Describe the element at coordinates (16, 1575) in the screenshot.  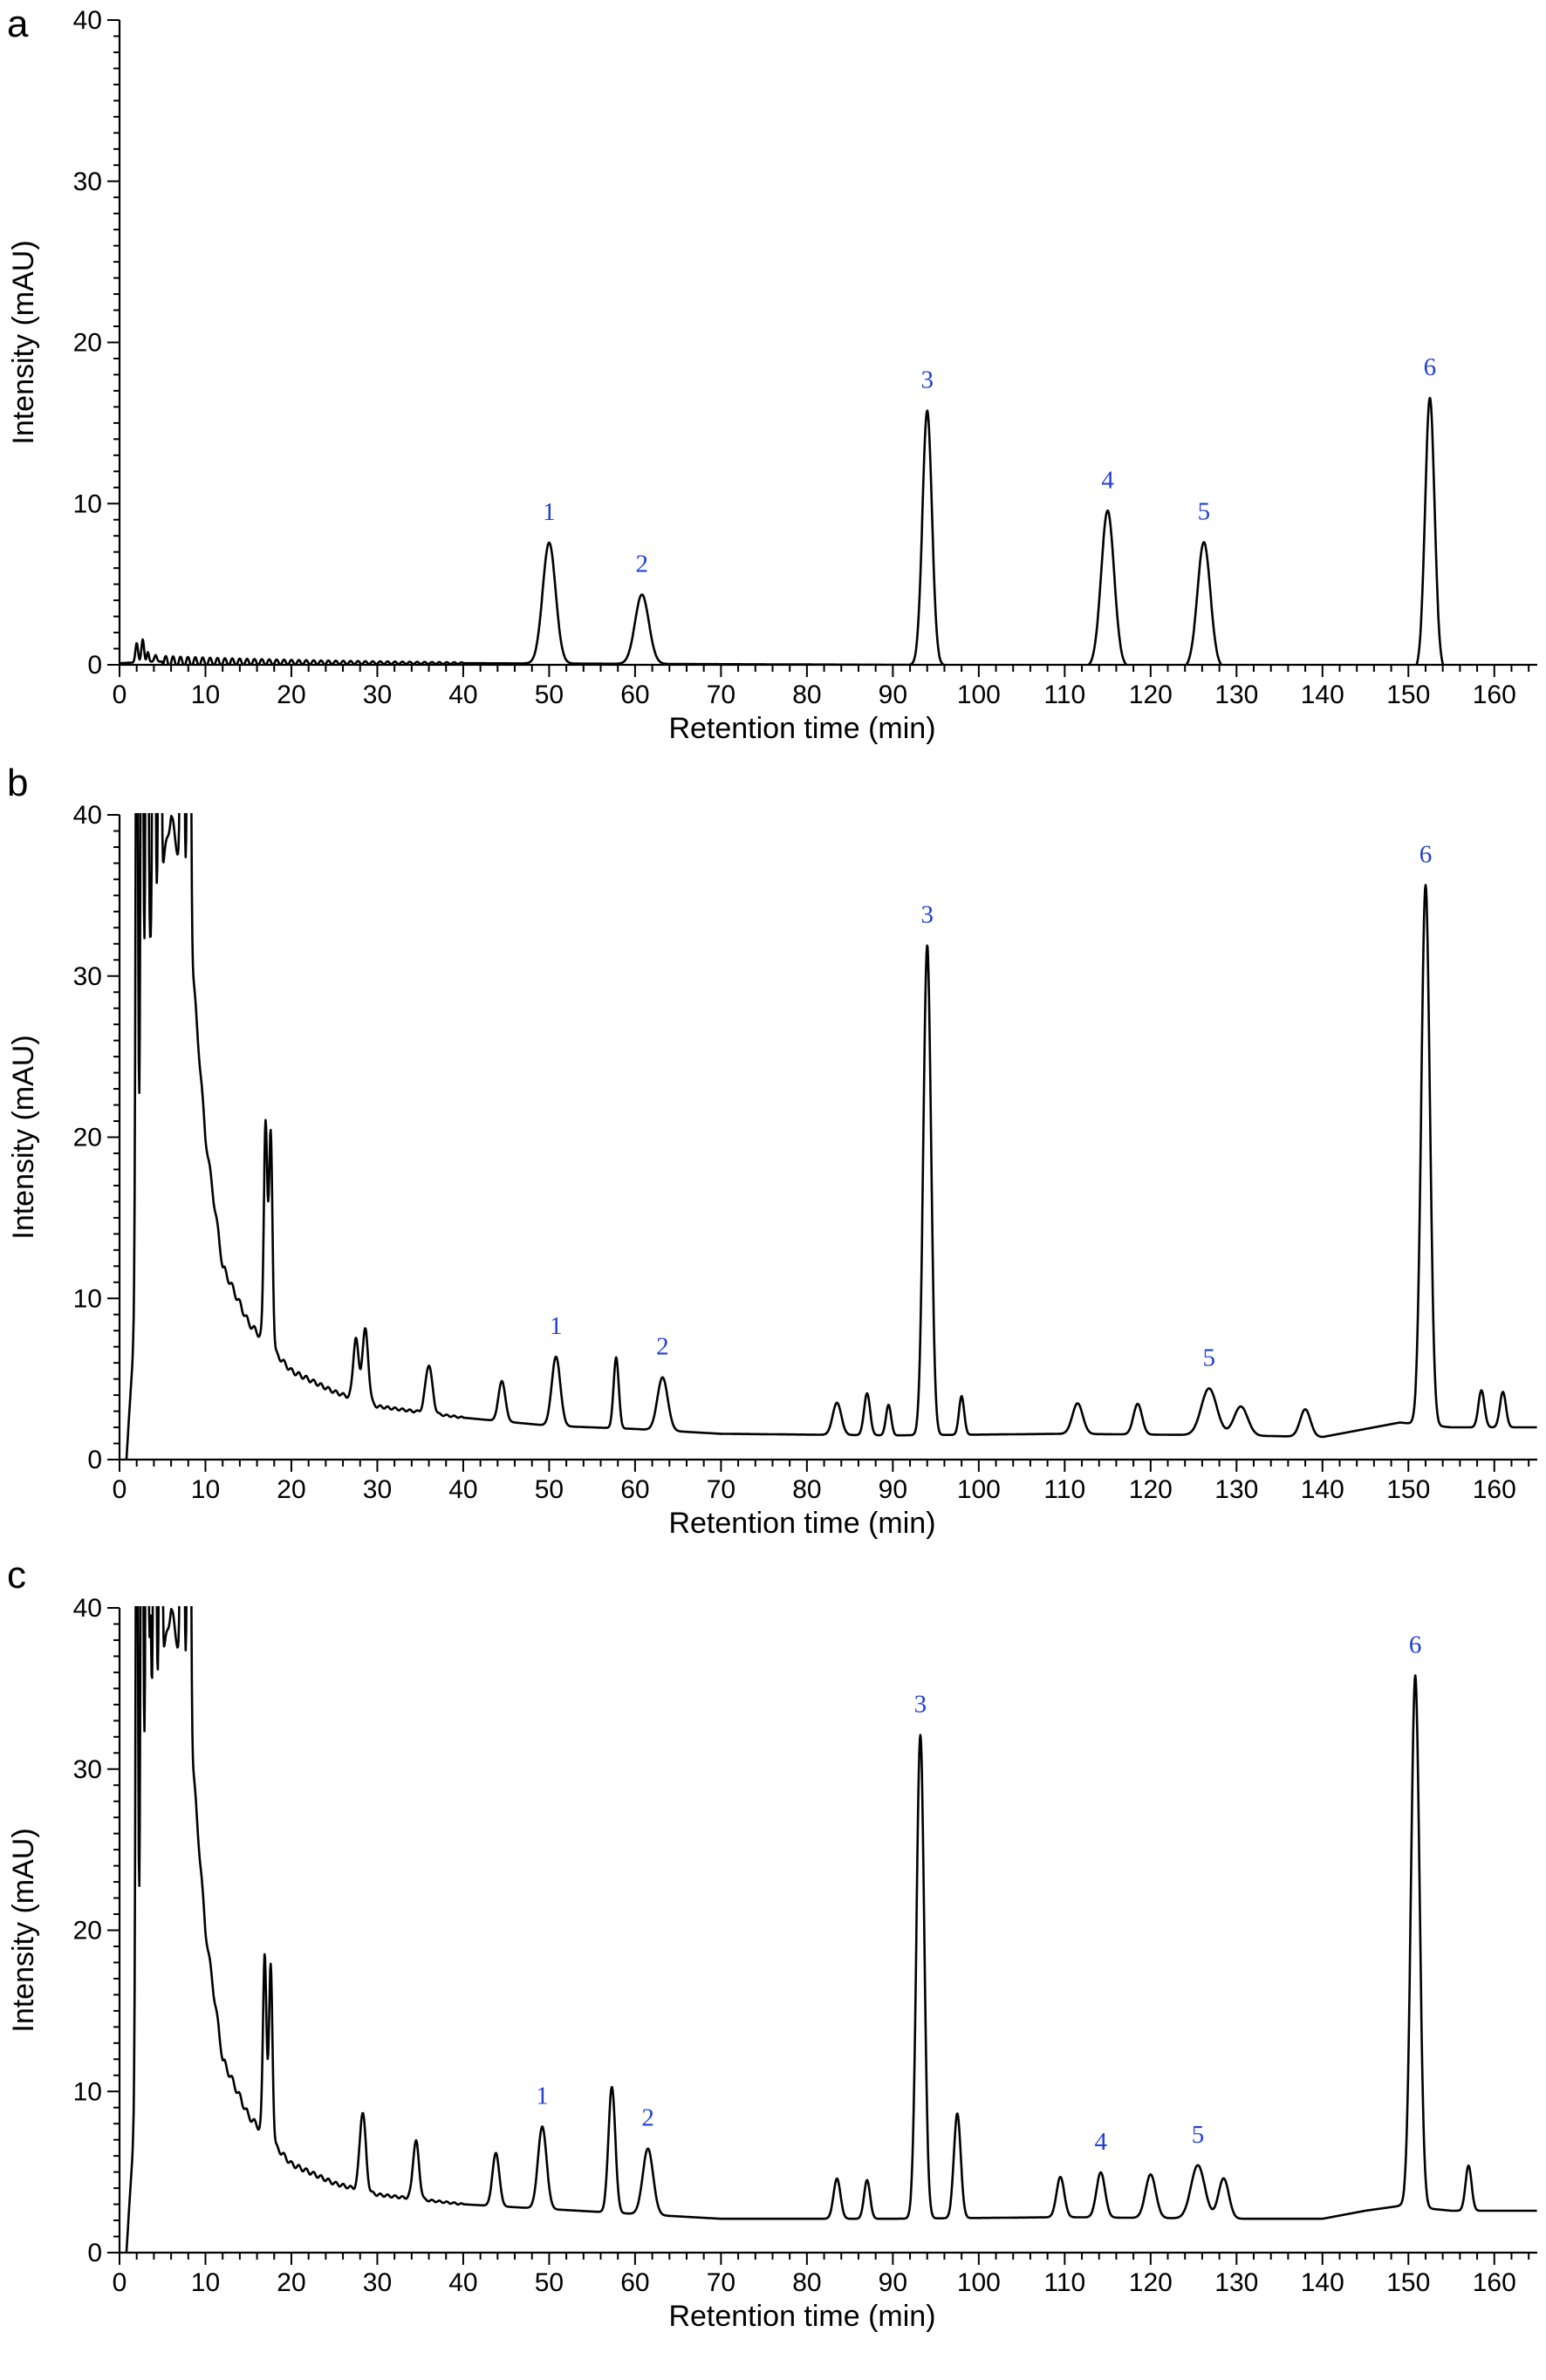
I see `panel-letter: c` at that location.